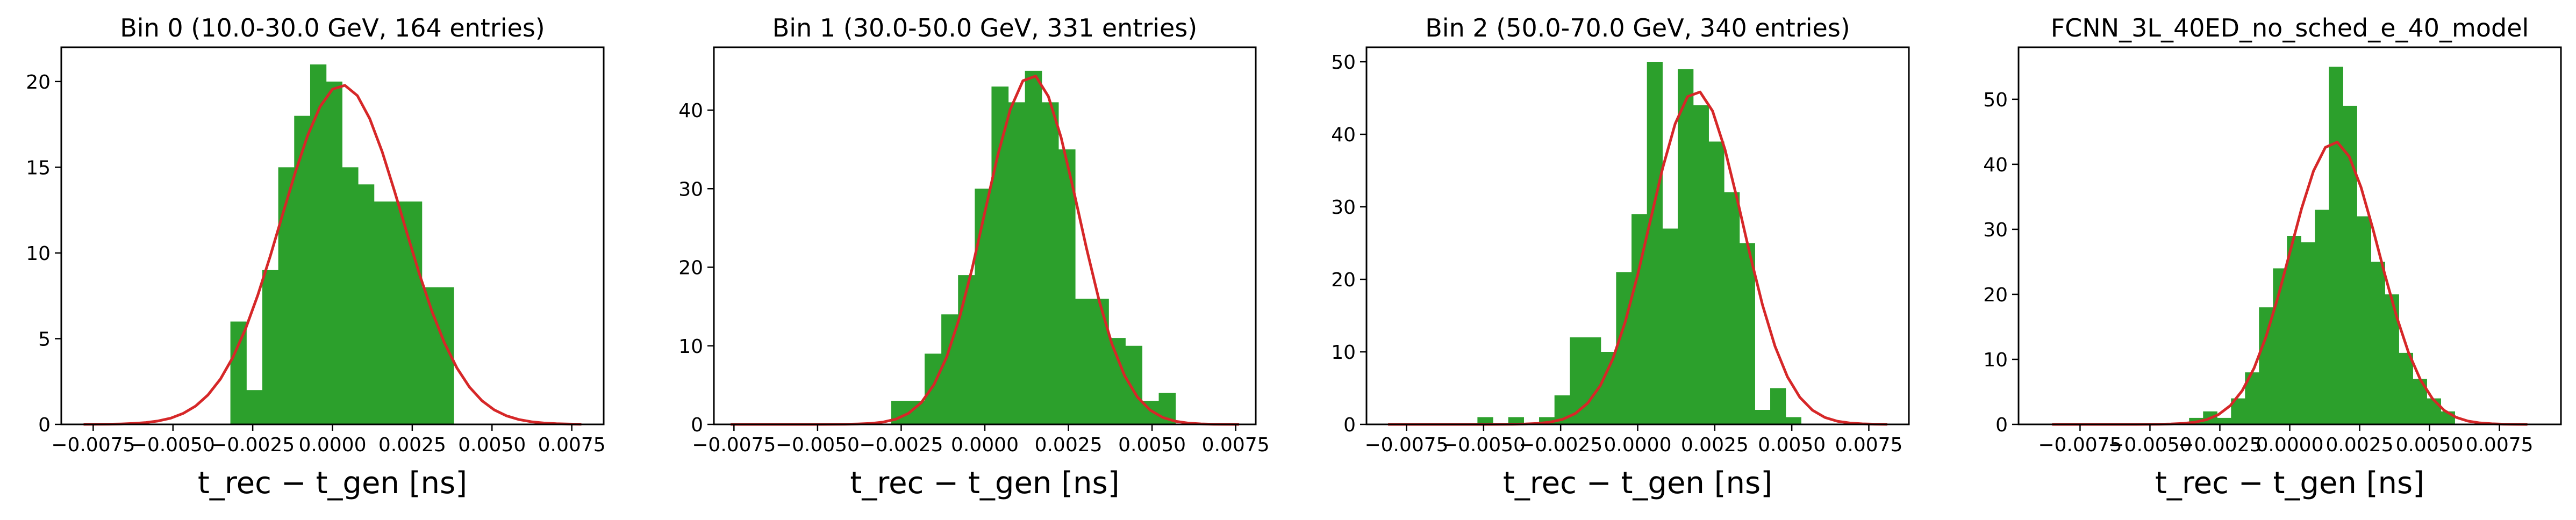 Image resolution: width=2576 pixels, height=520 pixels. What do you see at coordinates (44, 339) in the screenshot?
I see `y-tick-label: 5` at bounding box center [44, 339].